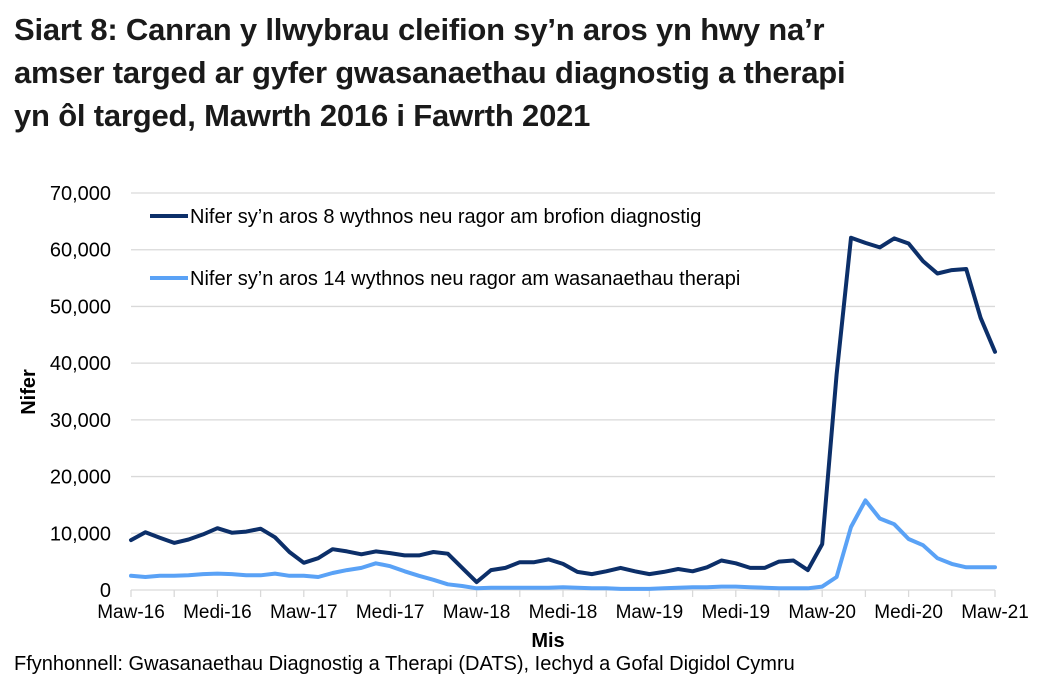 The width and height of the screenshot is (1049, 698). Describe the element at coordinates (390, 612) in the screenshot. I see `x-tick-label: Medi-17` at that location.